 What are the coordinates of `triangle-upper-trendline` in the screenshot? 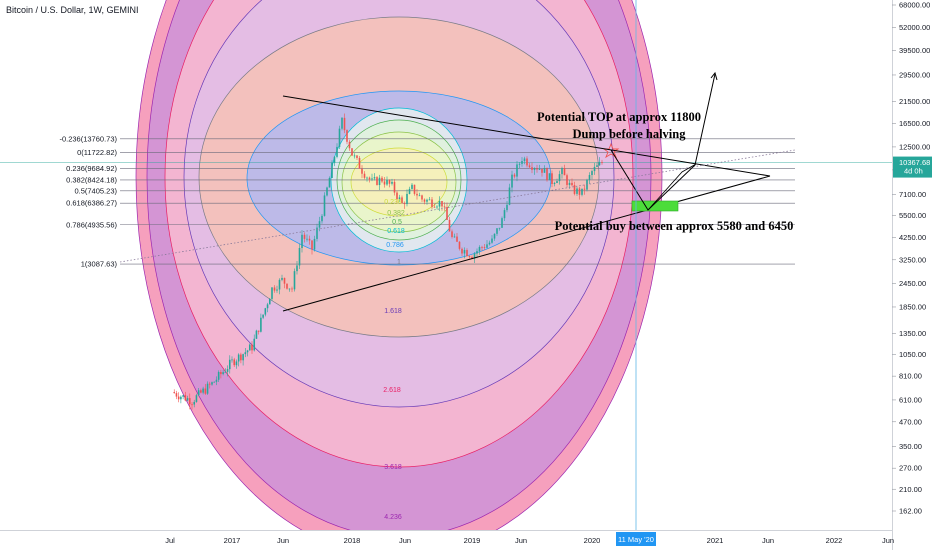 It's located at (526, 136).